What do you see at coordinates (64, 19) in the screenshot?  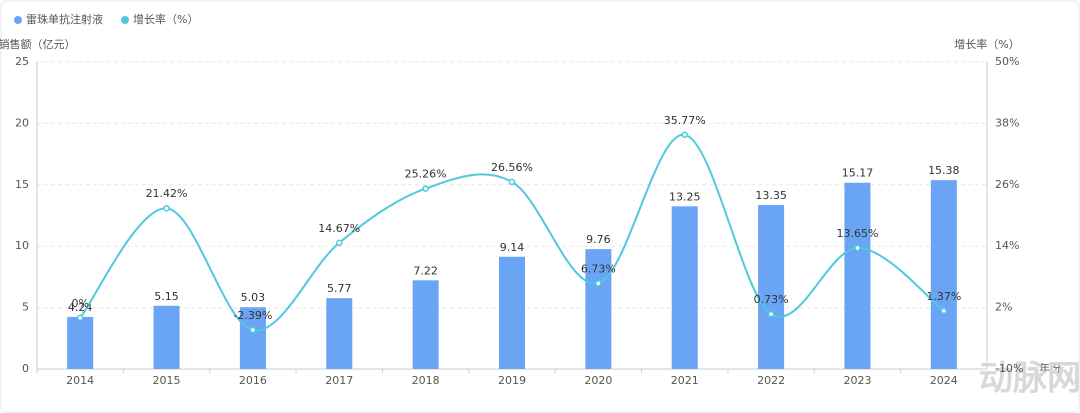 I see `legend-label: 雷珠单抗注射液` at bounding box center [64, 19].